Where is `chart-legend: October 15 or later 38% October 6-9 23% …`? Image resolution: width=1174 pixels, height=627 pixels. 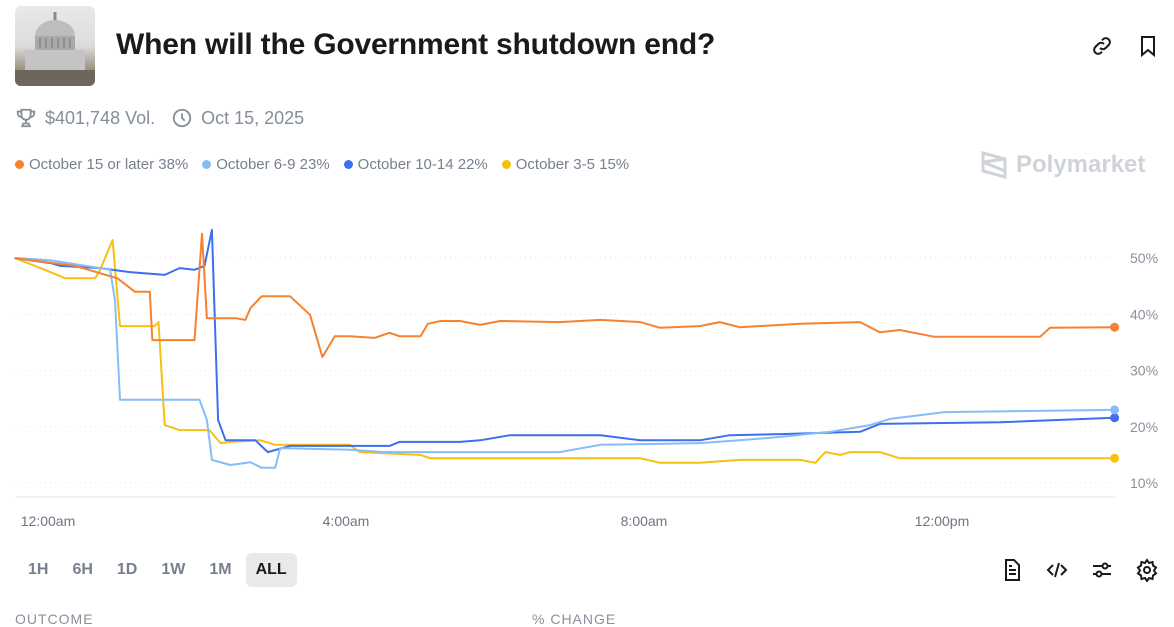 chart-legend: October 15 or later 38% October 6-9 23% … is located at coordinates (322, 164).